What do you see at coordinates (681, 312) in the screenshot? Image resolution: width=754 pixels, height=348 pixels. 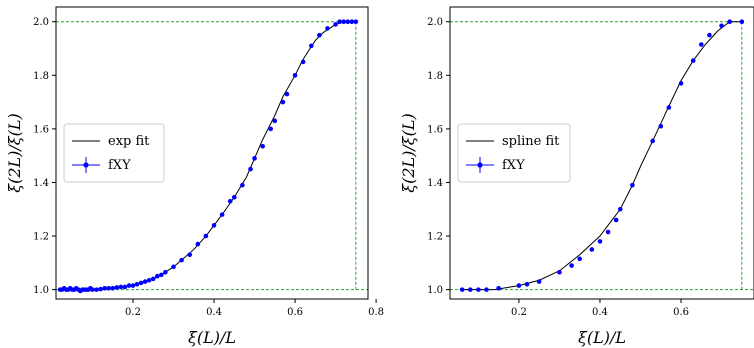 I see `chart-1-x-tick-label: 0.6` at bounding box center [681, 312].